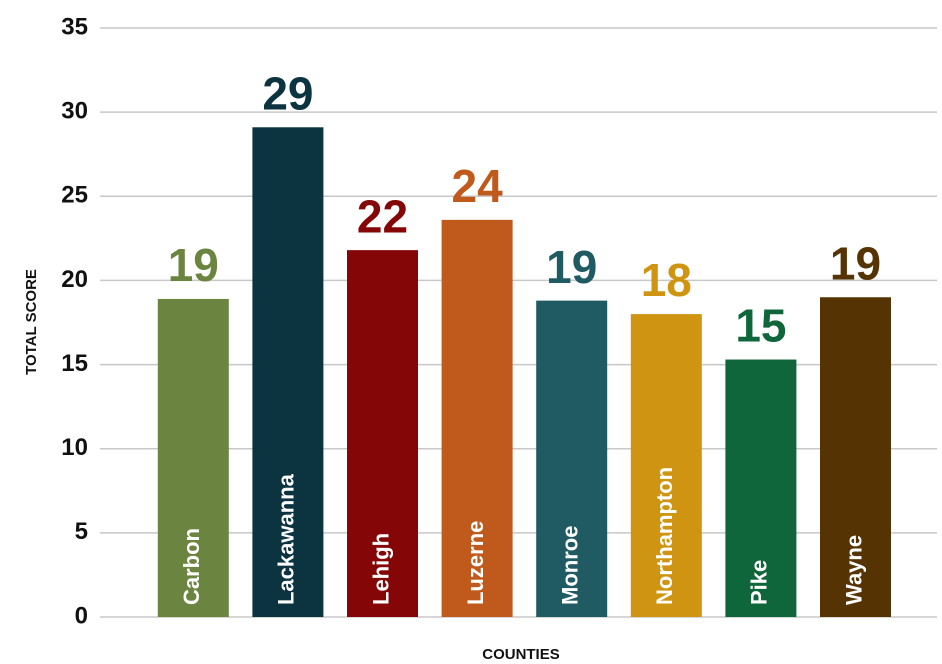 The width and height of the screenshot is (942, 664). I want to click on y-tick-label: 25, so click(74, 195).